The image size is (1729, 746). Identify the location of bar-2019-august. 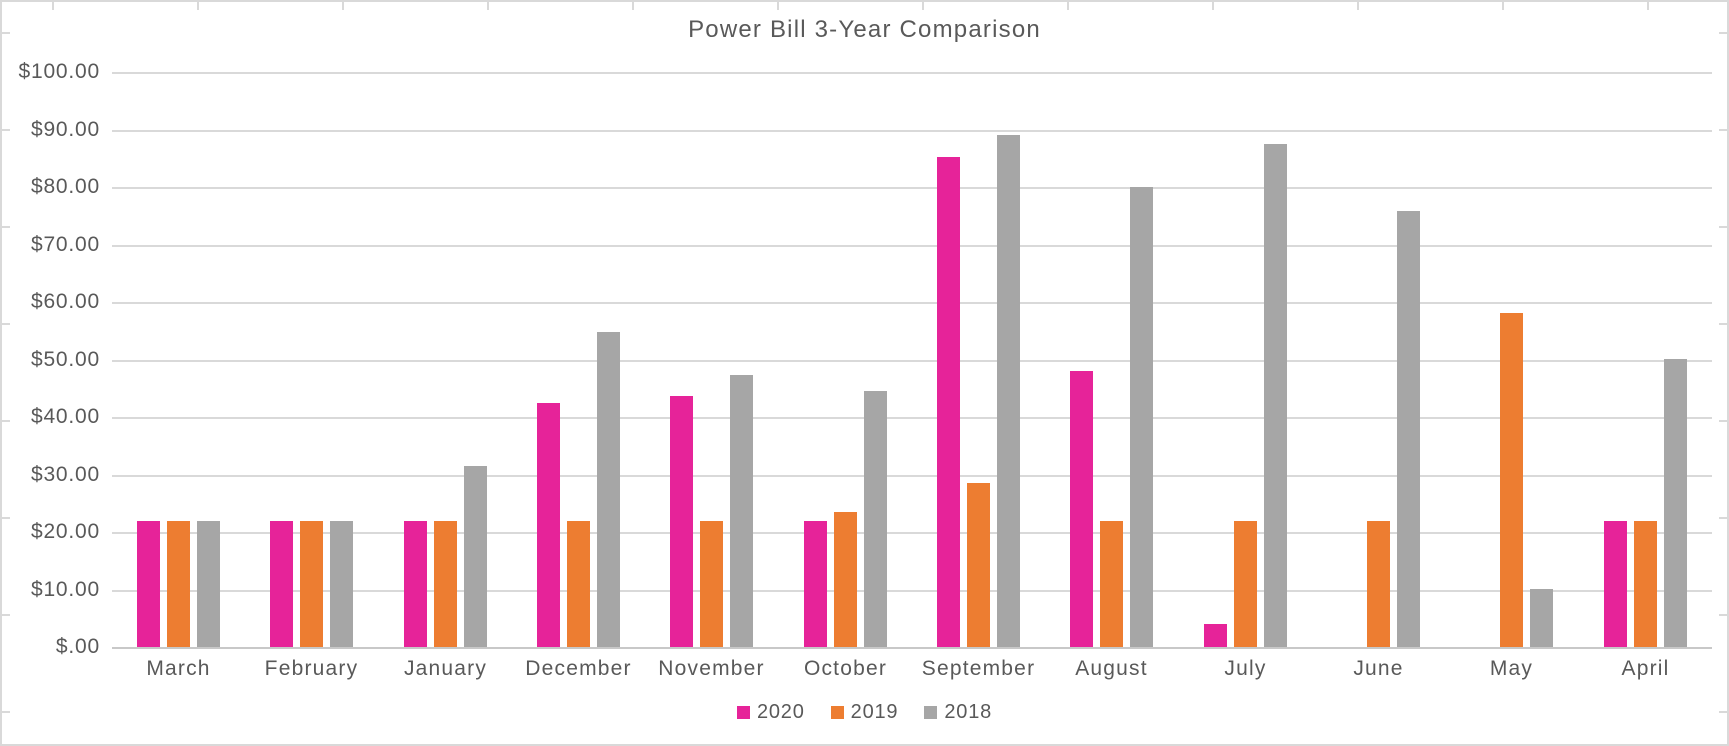
(1111, 584).